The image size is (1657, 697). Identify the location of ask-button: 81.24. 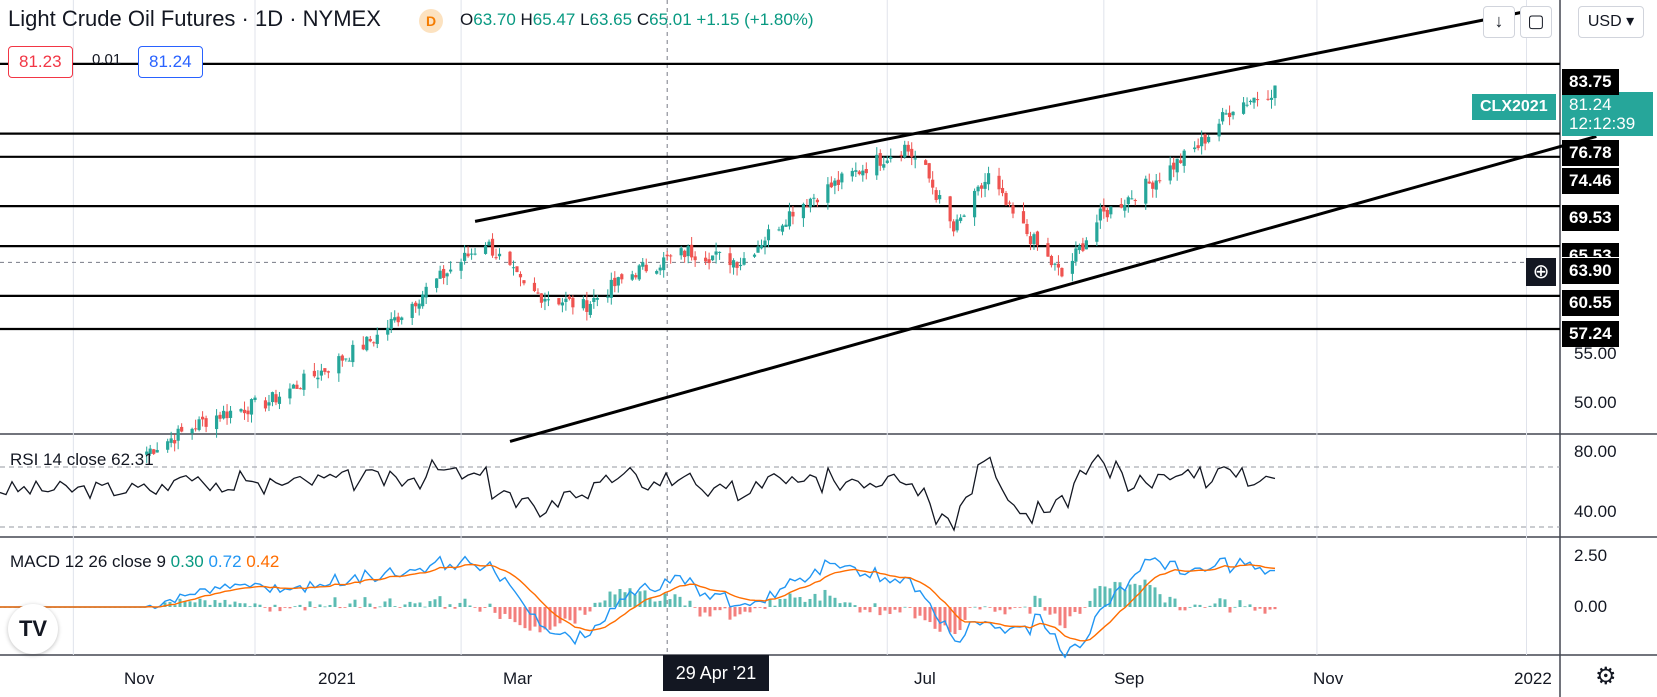
(170, 62).